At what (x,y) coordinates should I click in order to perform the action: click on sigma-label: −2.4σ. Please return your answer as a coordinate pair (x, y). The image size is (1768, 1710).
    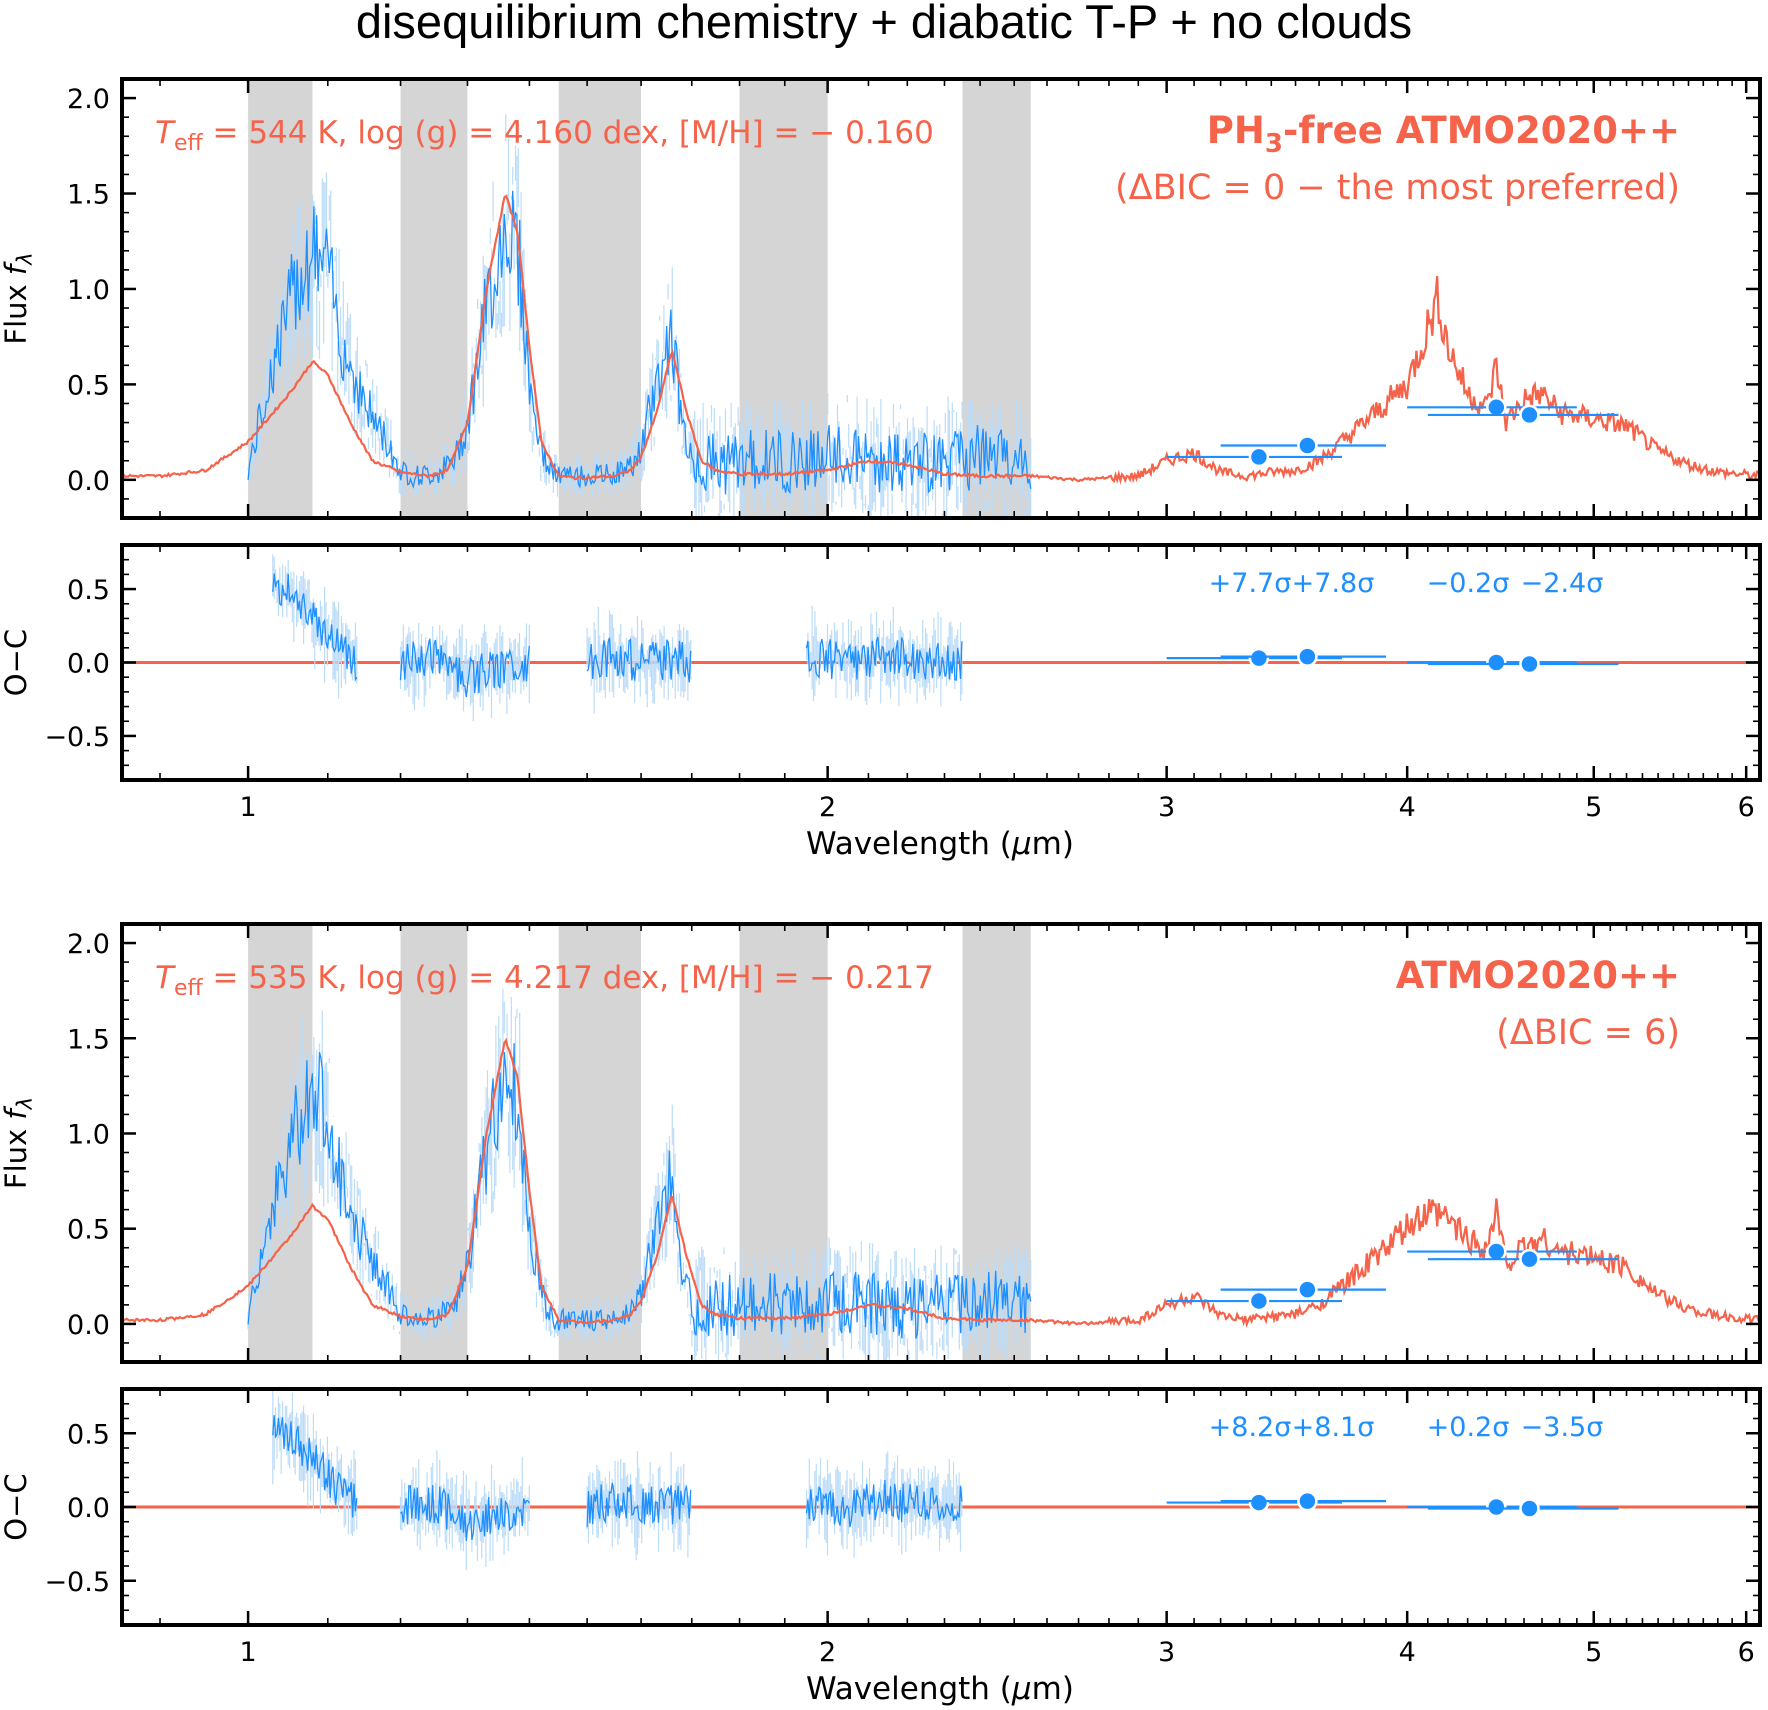
    Looking at the image, I should click on (1562, 583).